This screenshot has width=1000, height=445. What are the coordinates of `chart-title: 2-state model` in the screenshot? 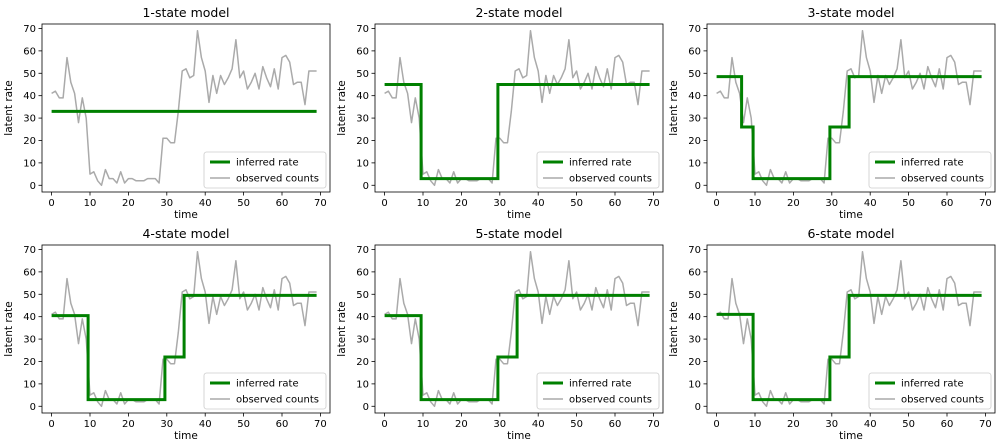 It's located at (518, 12).